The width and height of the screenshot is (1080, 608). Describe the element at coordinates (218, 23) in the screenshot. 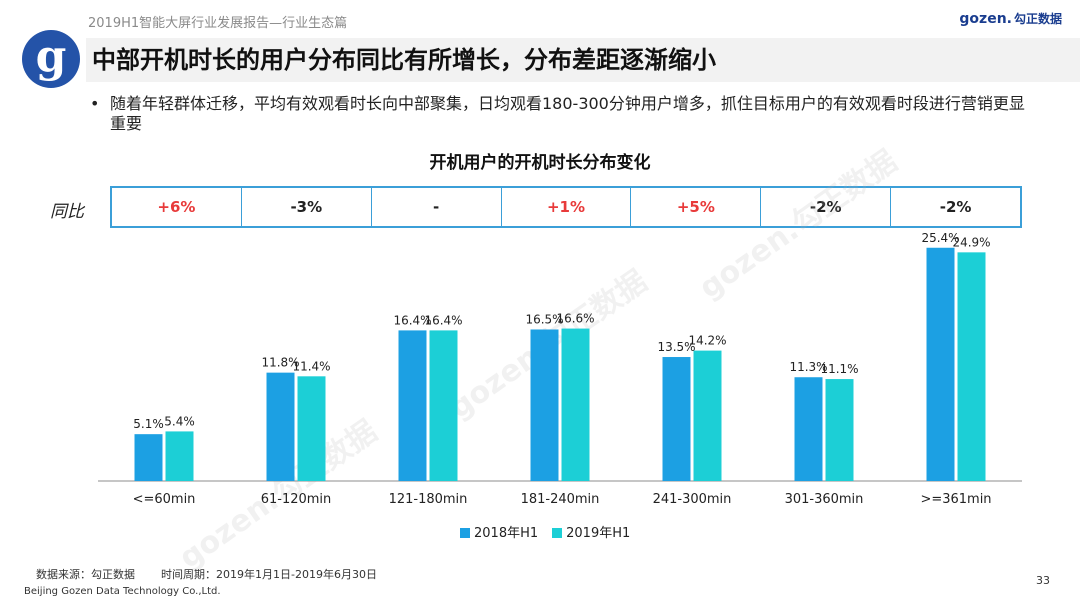

I see `report-header-title: 2019H1智能大屏行业发展报告—行业生态篇` at that location.